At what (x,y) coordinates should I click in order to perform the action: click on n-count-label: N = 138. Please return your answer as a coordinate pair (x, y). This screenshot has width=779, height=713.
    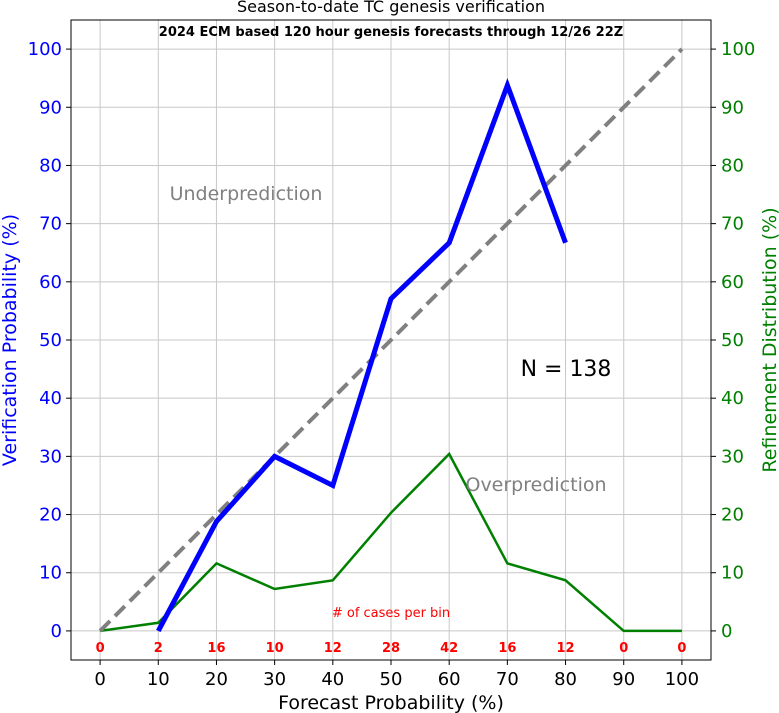
    Looking at the image, I should click on (566, 369).